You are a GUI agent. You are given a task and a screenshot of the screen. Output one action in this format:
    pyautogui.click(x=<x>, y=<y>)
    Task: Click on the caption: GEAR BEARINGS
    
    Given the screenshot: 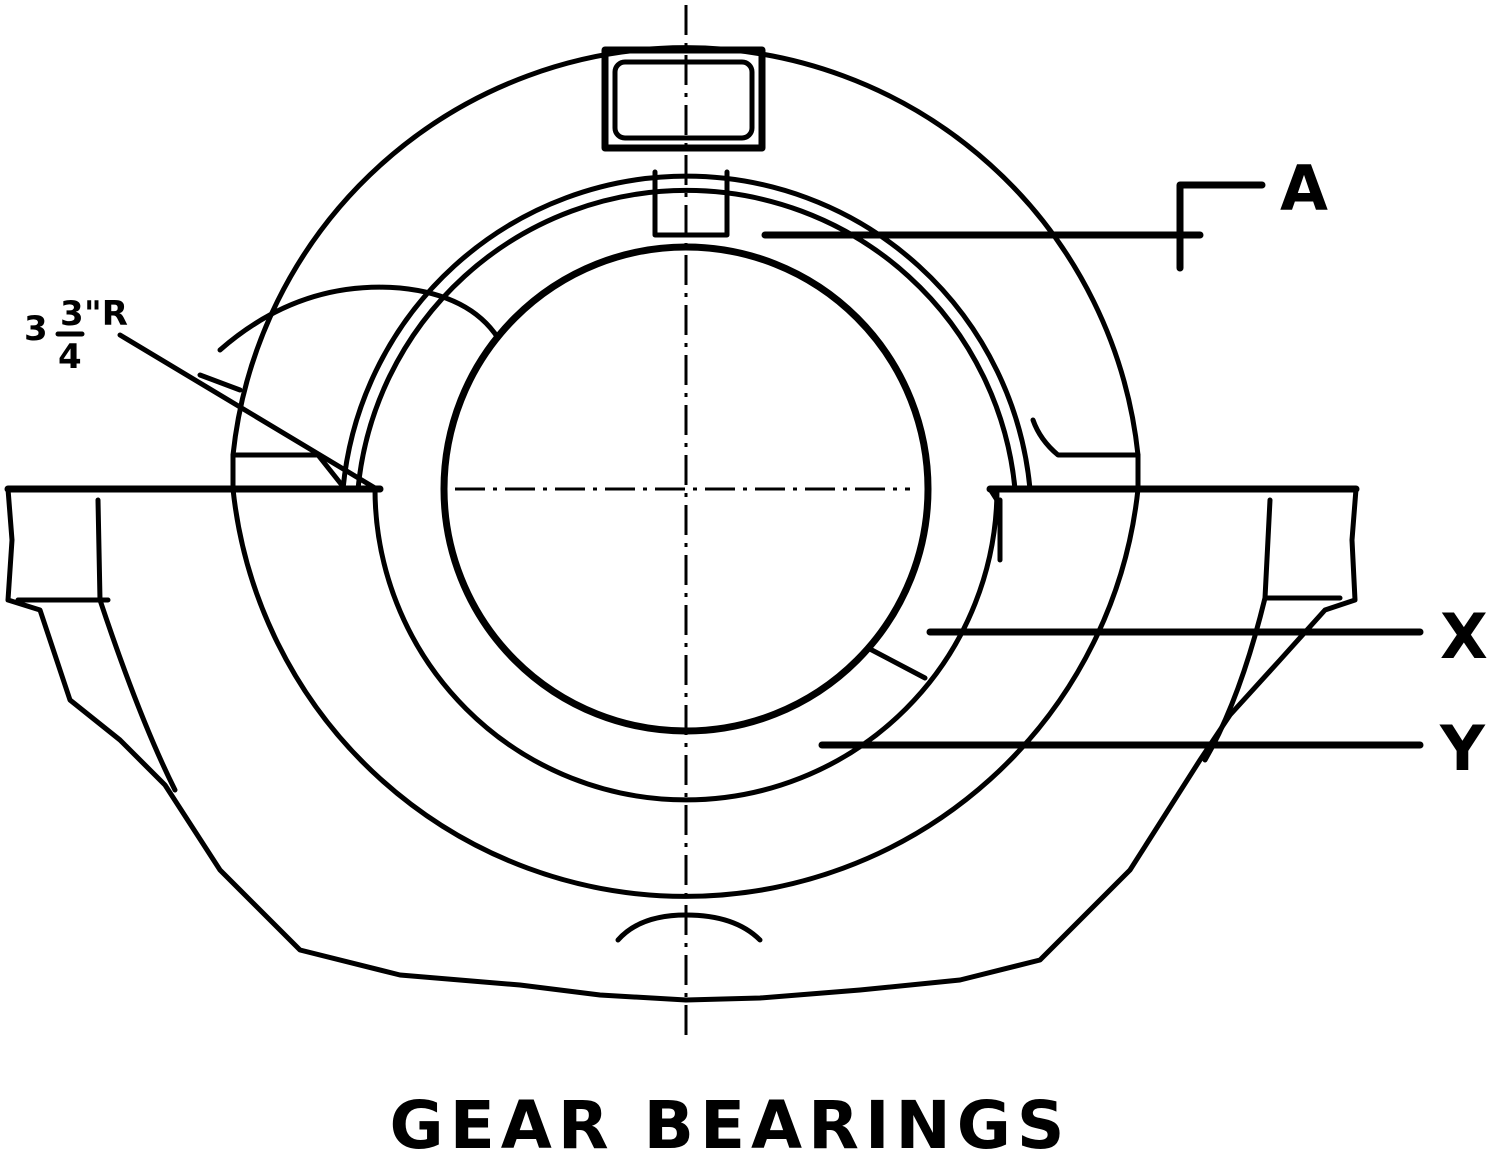 What is the action you would take?
    pyautogui.click(x=730, y=1123)
    